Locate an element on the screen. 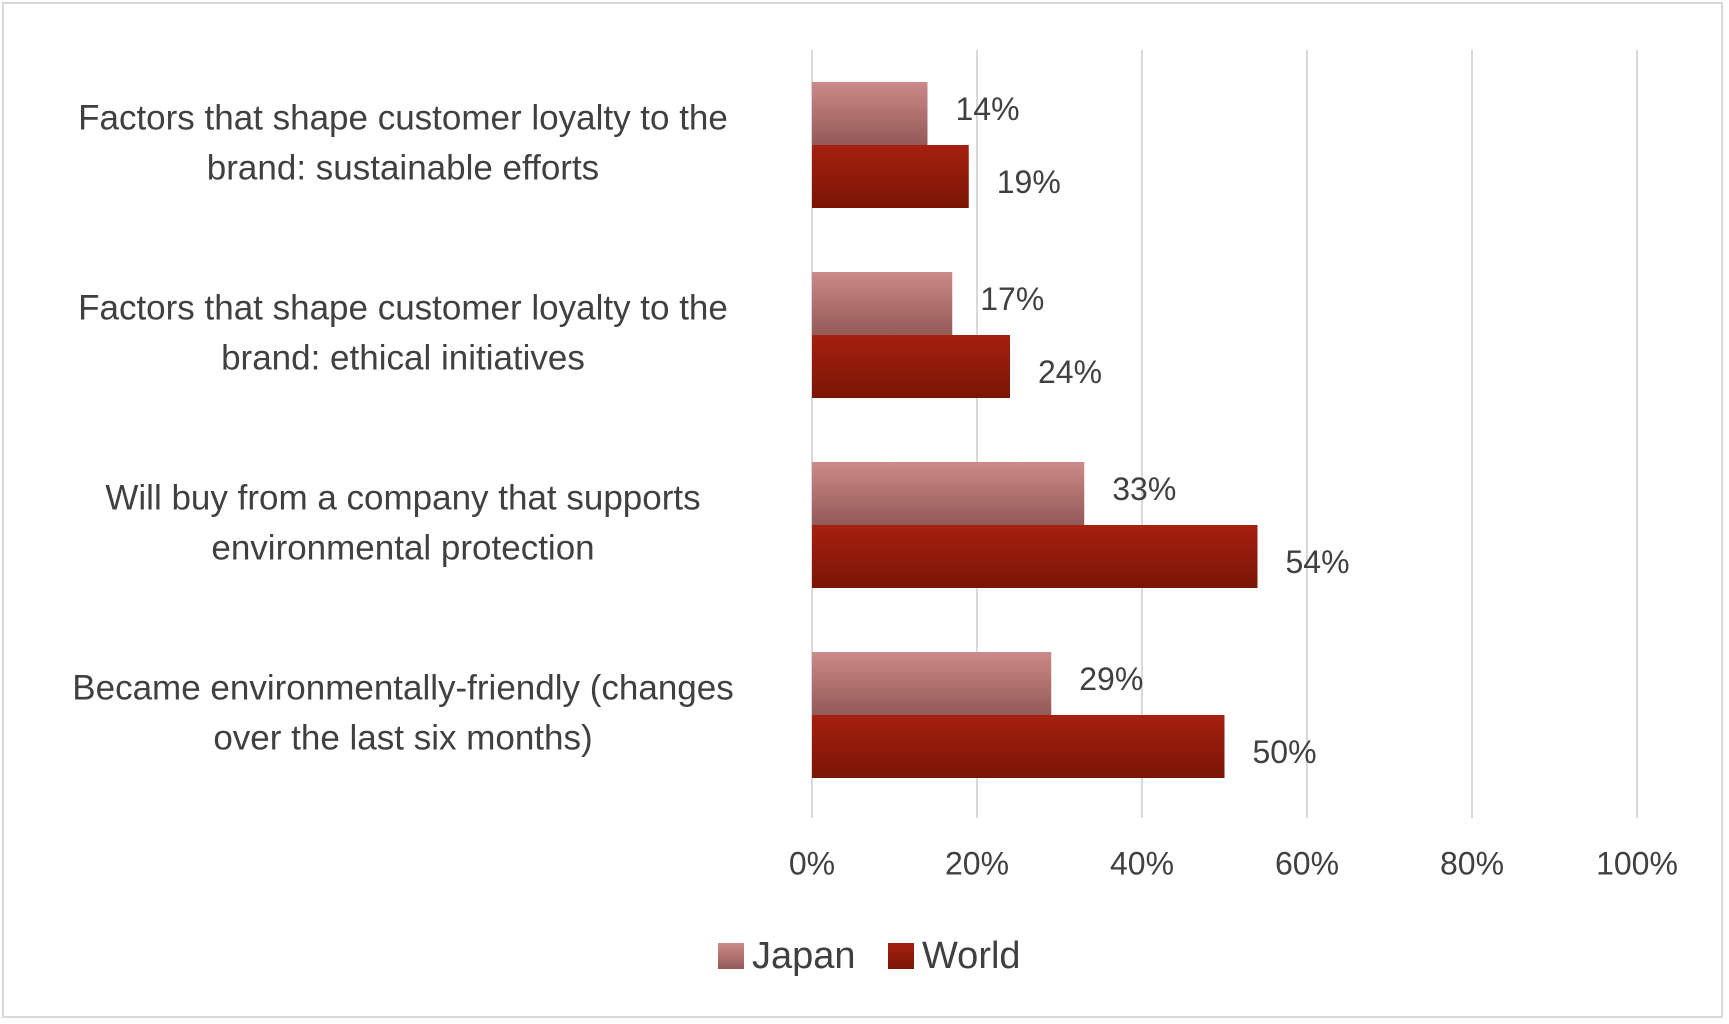  data-label-japan-3: 29% is located at coordinates (1111, 679).